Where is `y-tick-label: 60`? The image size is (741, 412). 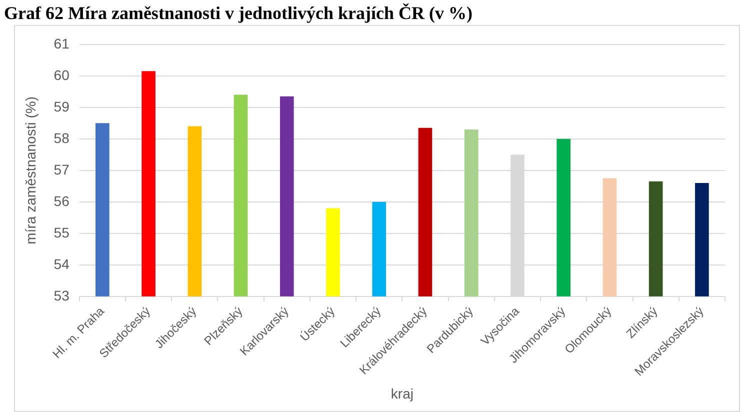 y-tick-label: 60 is located at coordinates (62, 74).